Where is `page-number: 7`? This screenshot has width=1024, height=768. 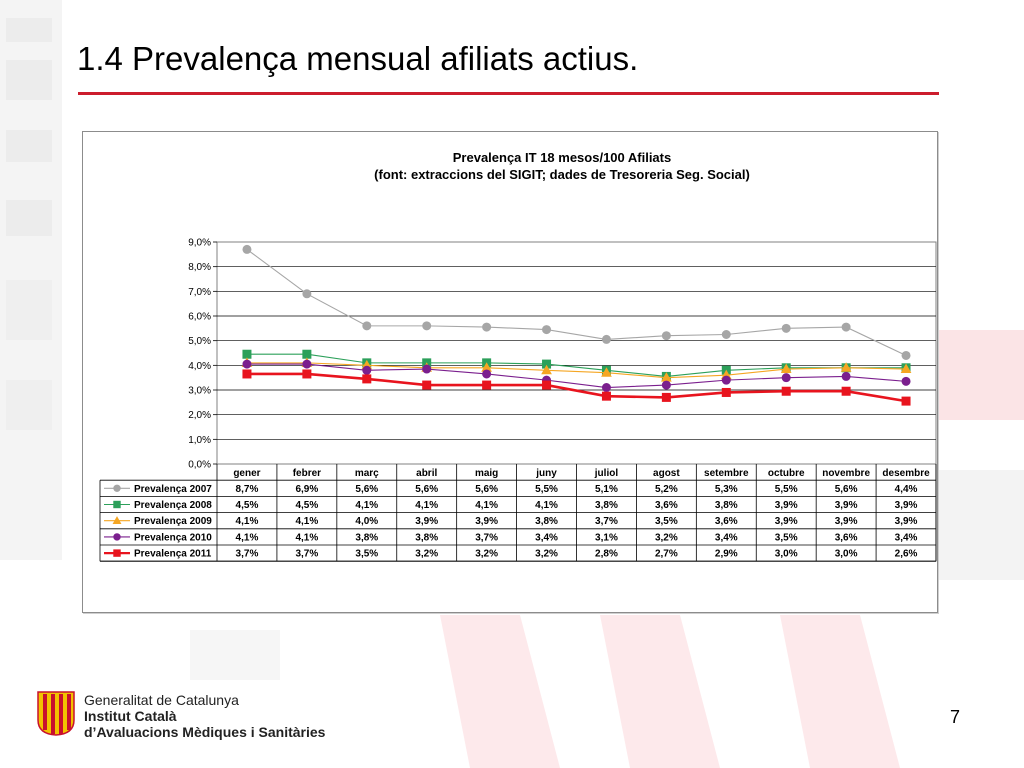 page-number: 7 is located at coordinates (955, 717).